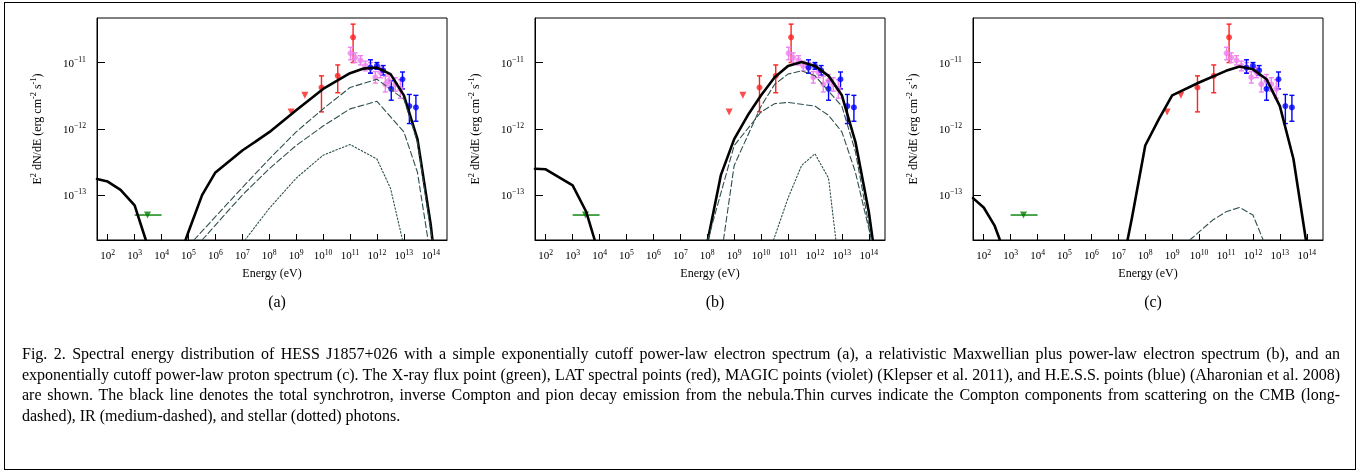  Describe the element at coordinates (715, 301) in the screenshot. I see `text: (b)` at that location.